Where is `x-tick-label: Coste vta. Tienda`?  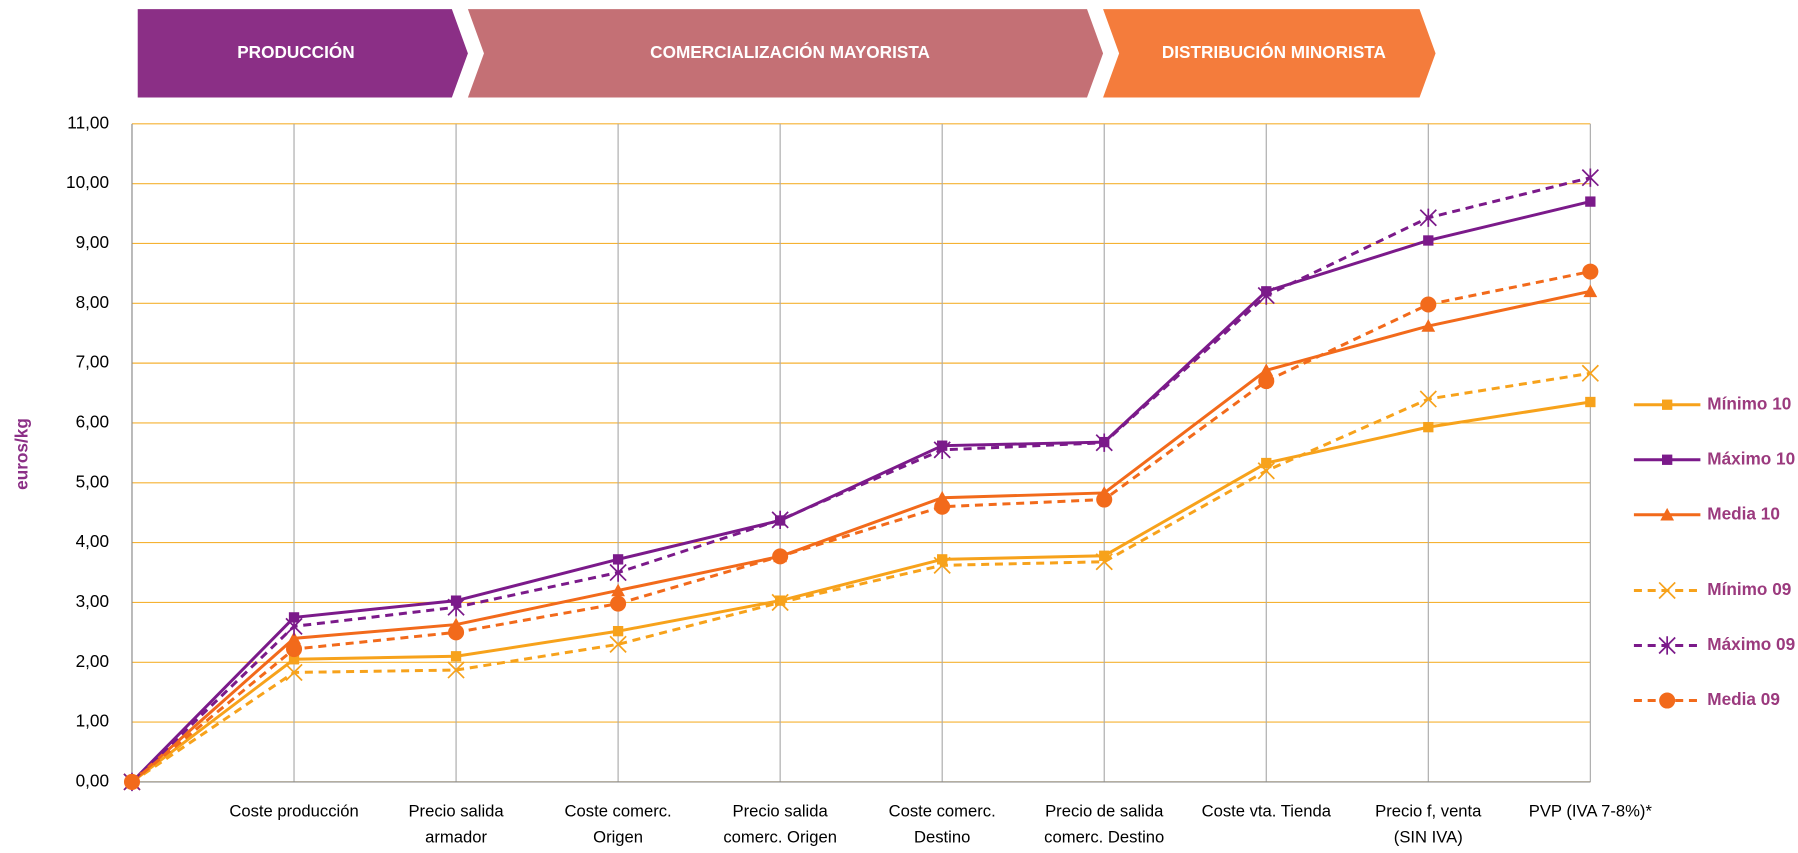
x-tick-label: Coste vta. Tienda is located at coordinates (1266, 811).